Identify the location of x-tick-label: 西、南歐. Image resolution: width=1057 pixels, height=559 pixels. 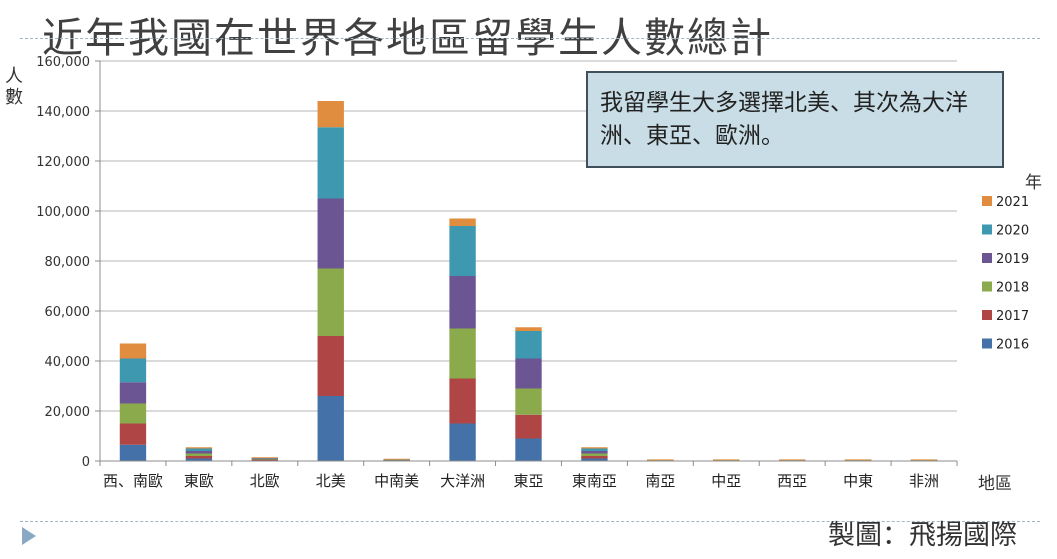
(133, 481).